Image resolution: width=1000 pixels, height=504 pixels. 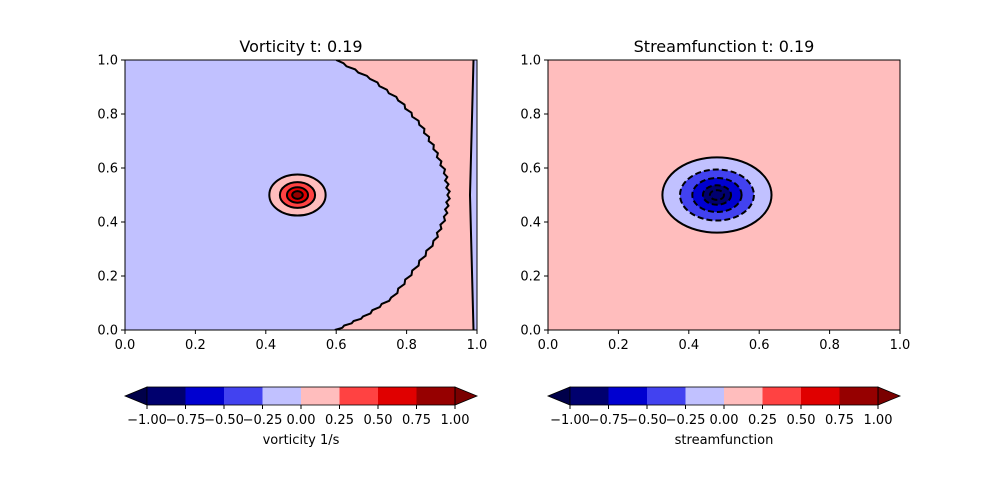 What do you see at coordinates (724, 46) in the screenshot?
I see `streamfunction-title: Streamfunction t: 0.19` at bounding box center [724, 46].